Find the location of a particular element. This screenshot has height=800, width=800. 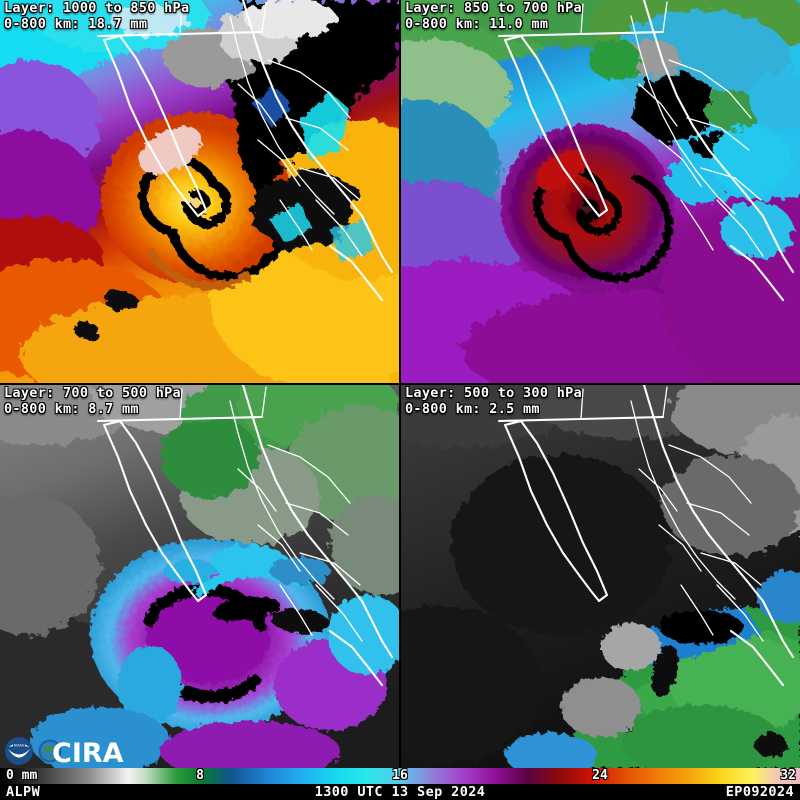

colorbar: 0 mm 8 16 24 32 is located at coordinates (400, 776).